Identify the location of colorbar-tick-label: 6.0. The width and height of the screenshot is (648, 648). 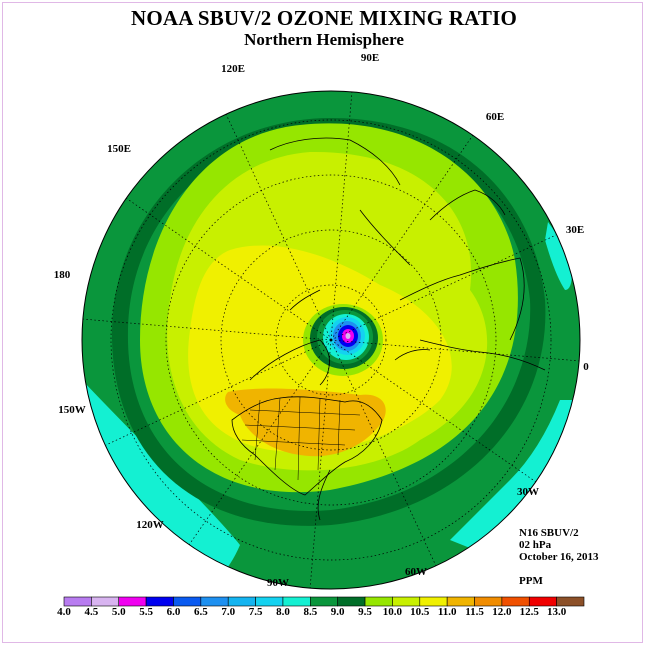
(173, 612).